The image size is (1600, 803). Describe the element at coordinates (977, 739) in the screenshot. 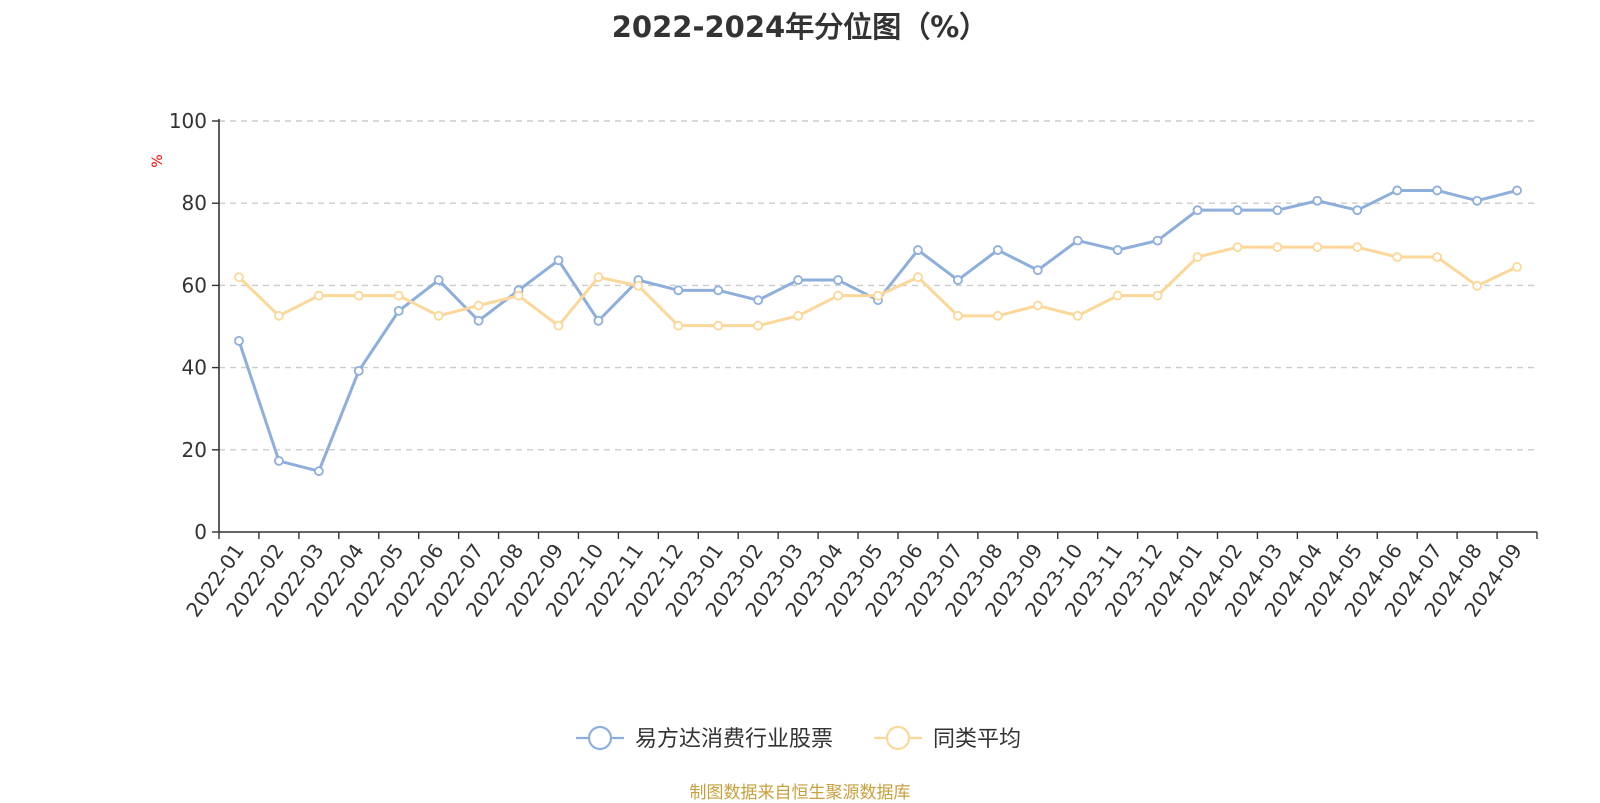

I see `legend-label: 同类平均` at that location.